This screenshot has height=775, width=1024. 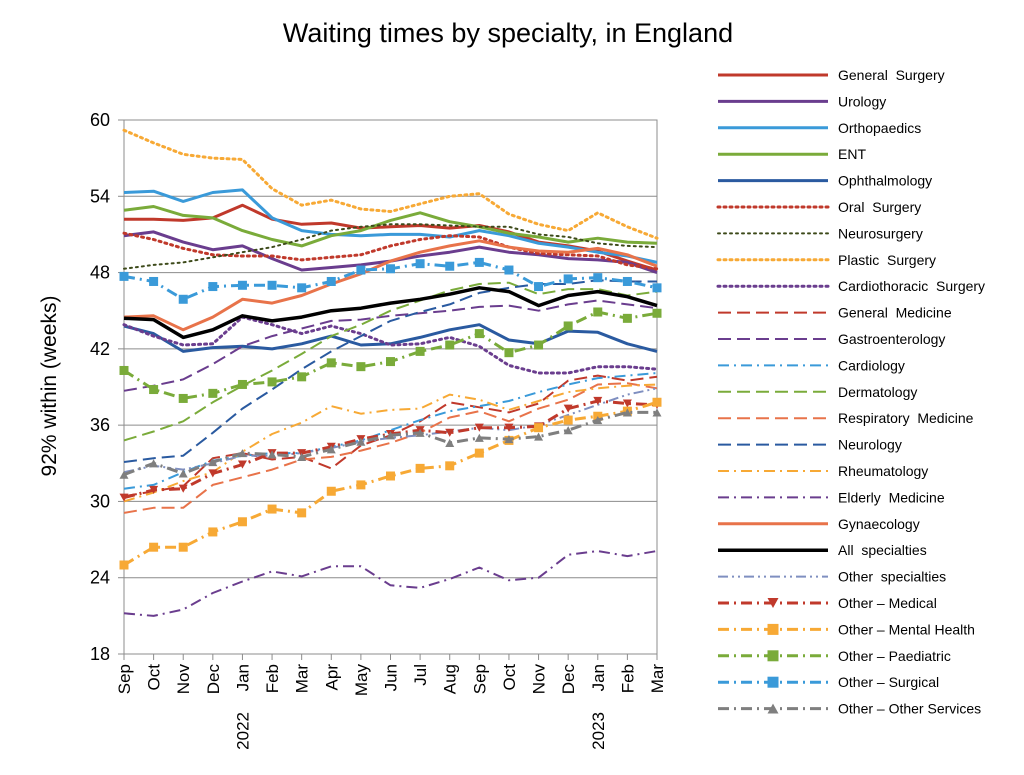 What do you see at coordinates (906, 629) in the screenshot?
I see `legend-label: Other – Mental Health` at bounding box center [906, 629].